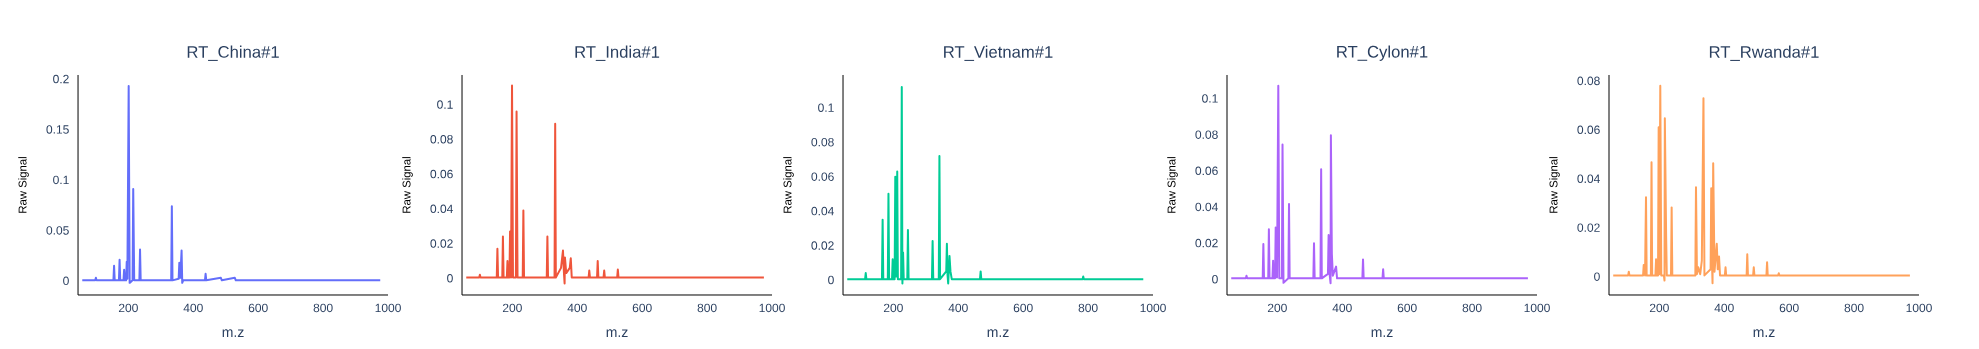  What do you see at coordinates (57, 129) in the screenshot?
I see `y-tick-label: 0.15` at bounding box center [57, 129].